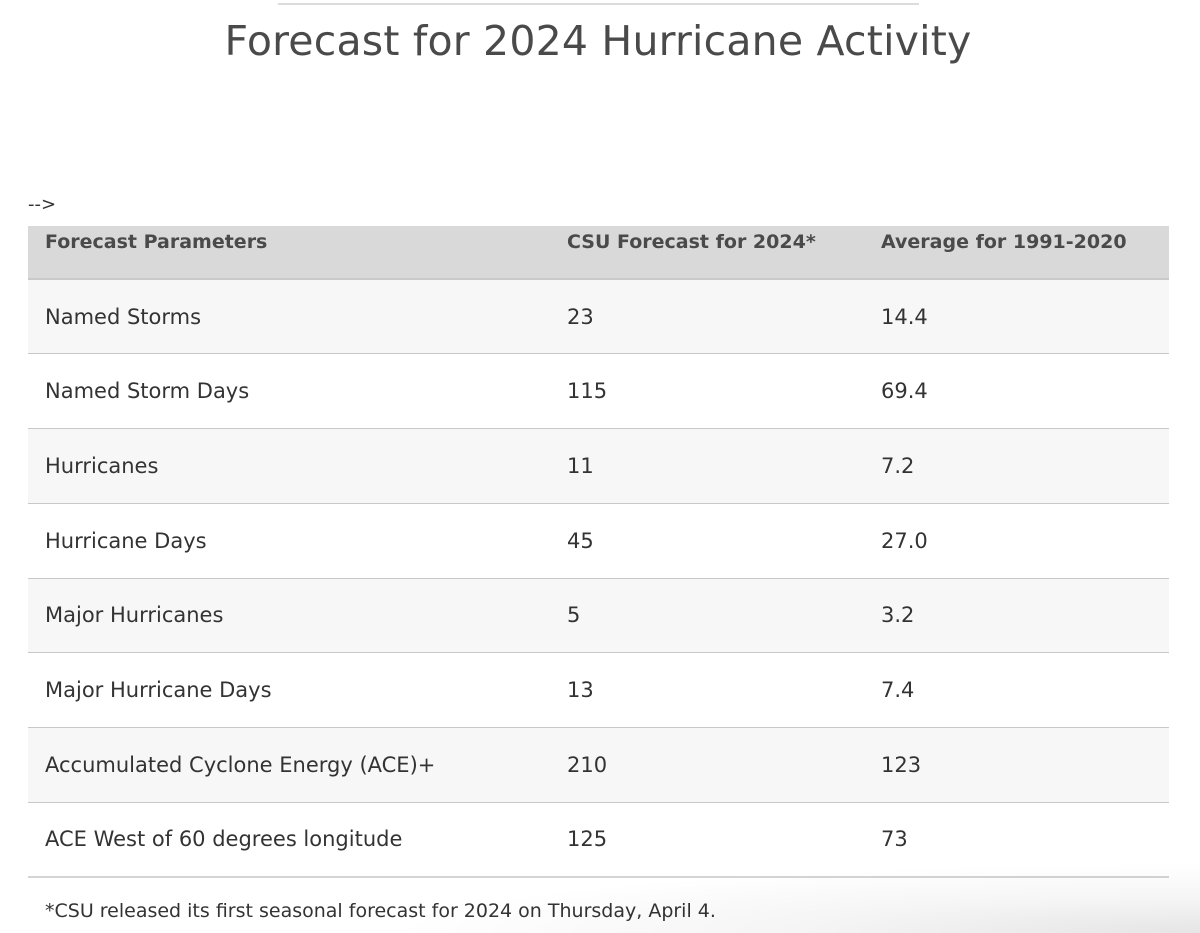 Image resolution: width=1200 pixels, height=933 pixels. What do you see at coordinates (289, 317) in the screenshot?
I see `row-parameter: Named Storms` at bounding box center [289, 317].